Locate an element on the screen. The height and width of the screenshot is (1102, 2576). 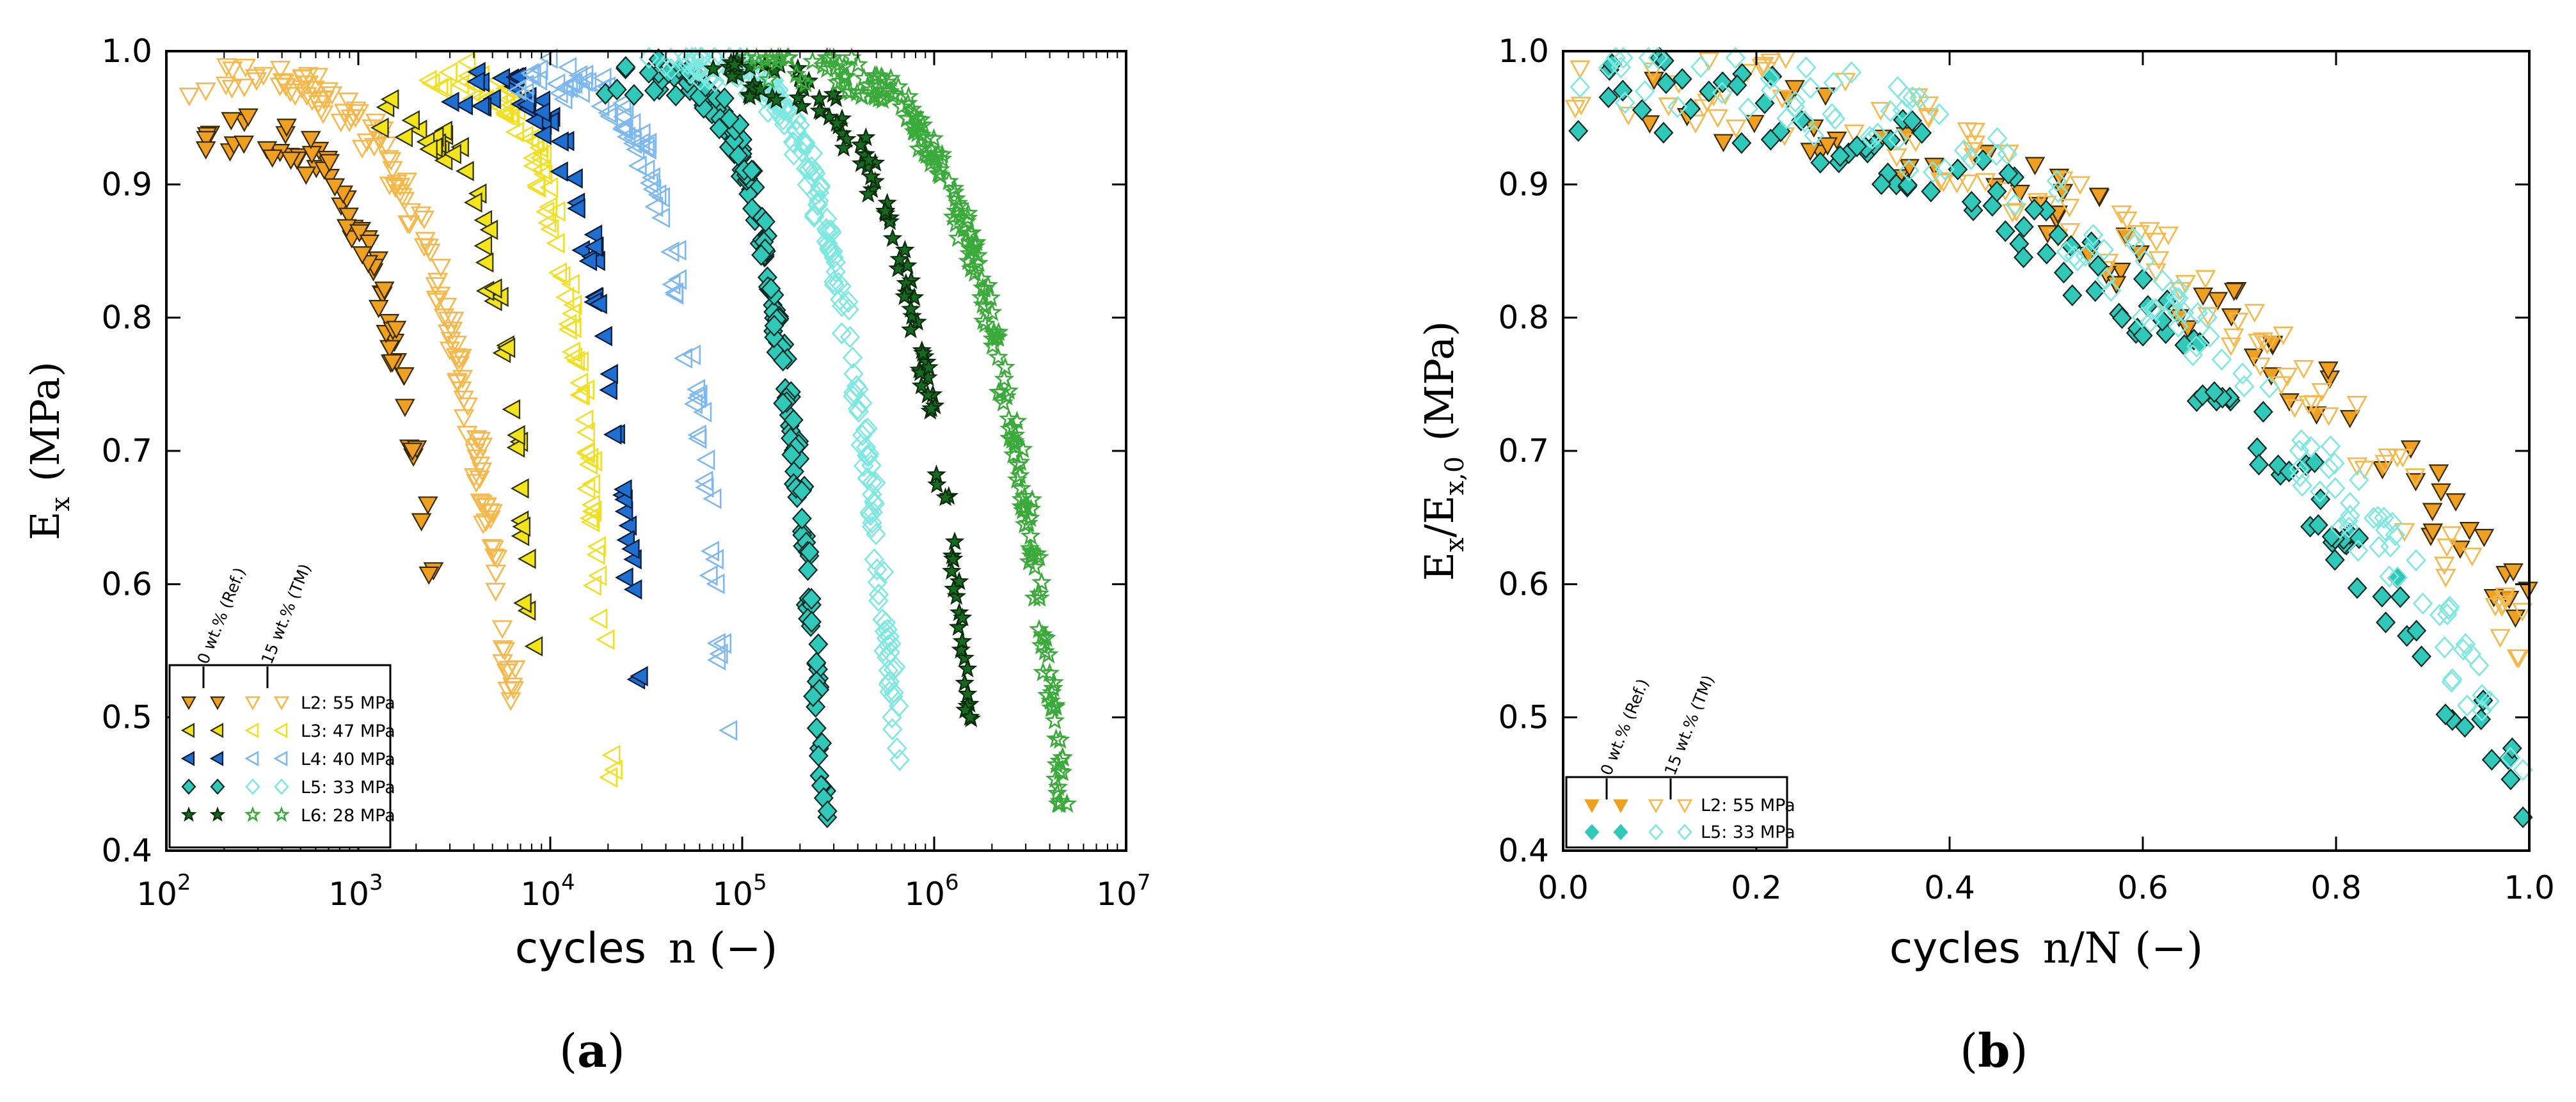
y-label-mid-b: /E is located at coordinates (1439, 516).